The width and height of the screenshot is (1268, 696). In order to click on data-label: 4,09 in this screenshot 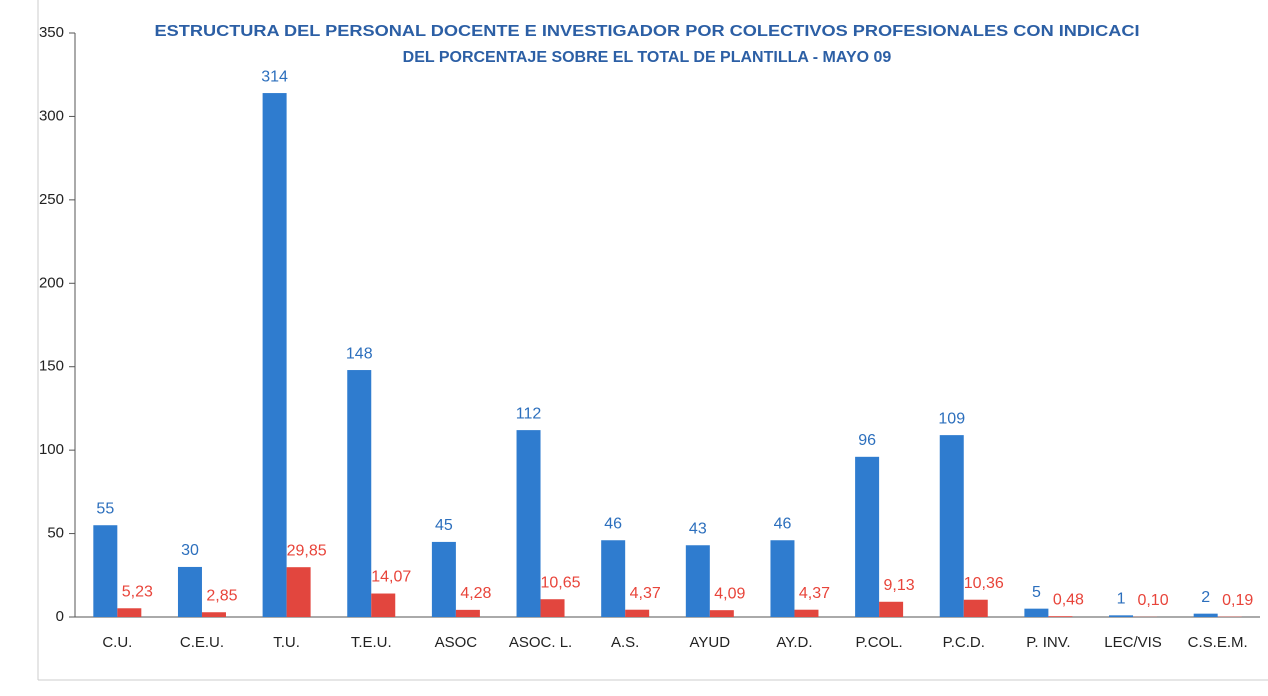, I will do `click(729, 593)`.